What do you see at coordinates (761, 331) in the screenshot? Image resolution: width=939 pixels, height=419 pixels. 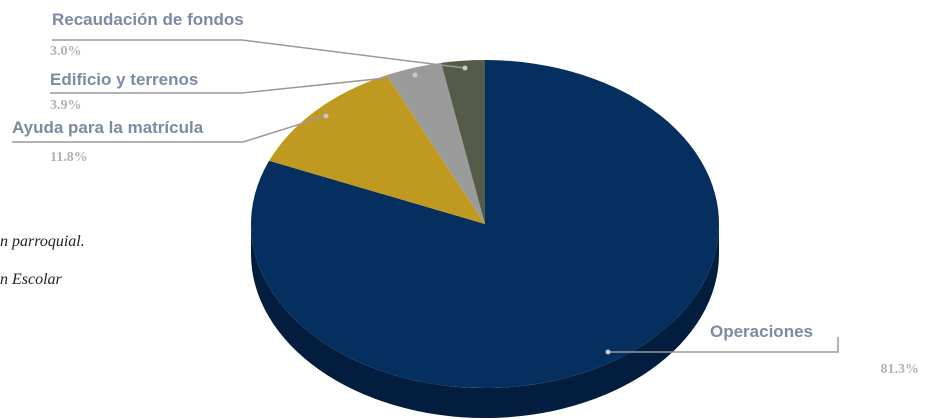 I see `slice-label-operaciones: Operaciones` at bounding box center [761, 331].